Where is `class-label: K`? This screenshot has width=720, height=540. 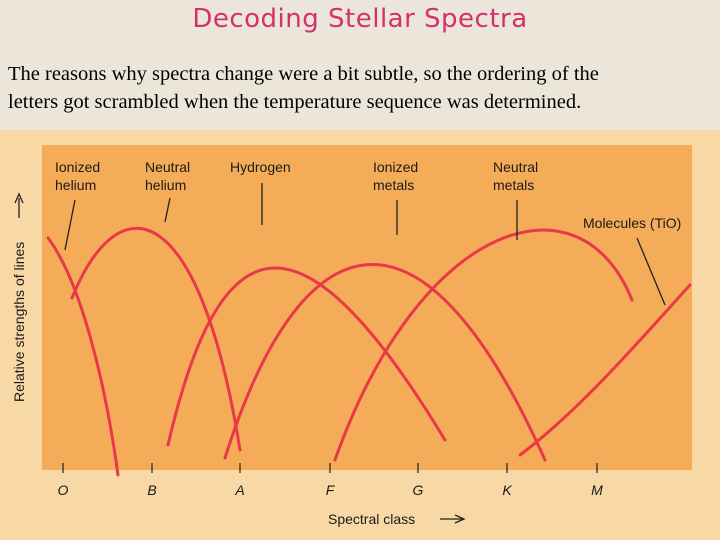
class-label: K is located at coordinates (507, 490).